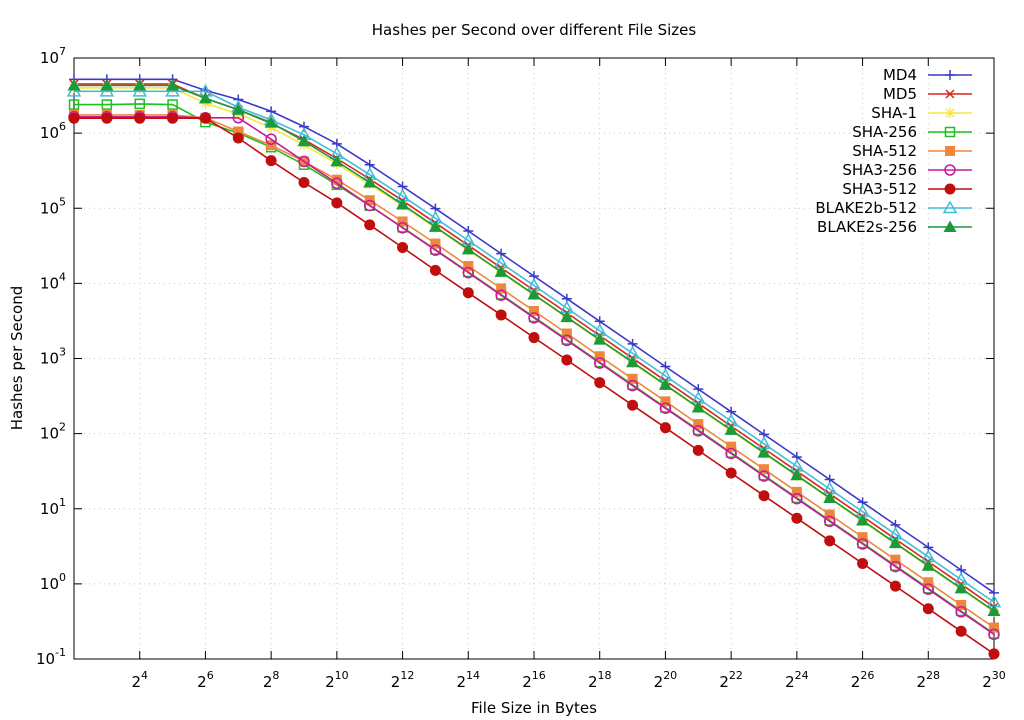 The width and height of the screenshot is (1024, 720). Describe the element at coordinates (600, 680) in the screenshot. I see `x-tick-label: 218` at that location.